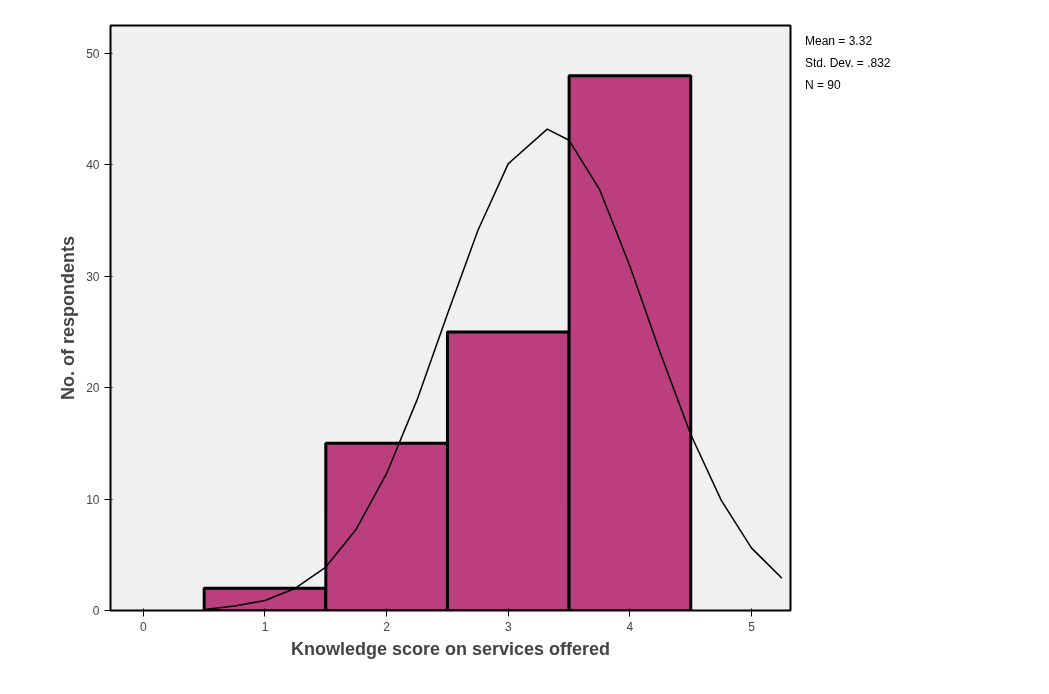 The image size is (1049, 694). I want to click on y-tick-label: 40, so click(93, 165).